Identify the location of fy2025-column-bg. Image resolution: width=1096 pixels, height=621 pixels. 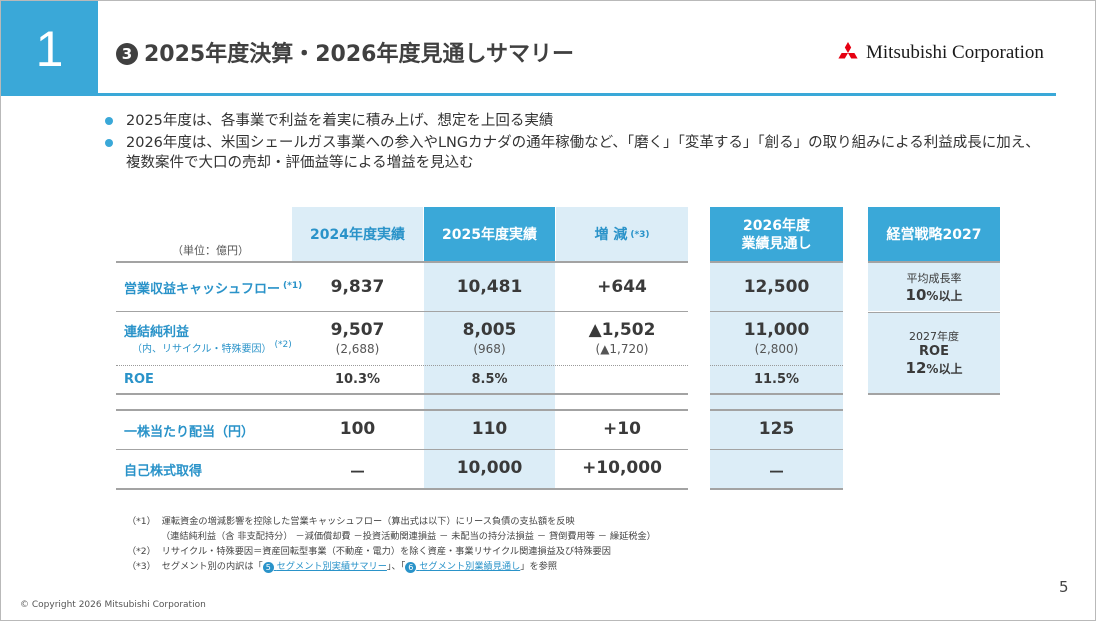
(489, 375).